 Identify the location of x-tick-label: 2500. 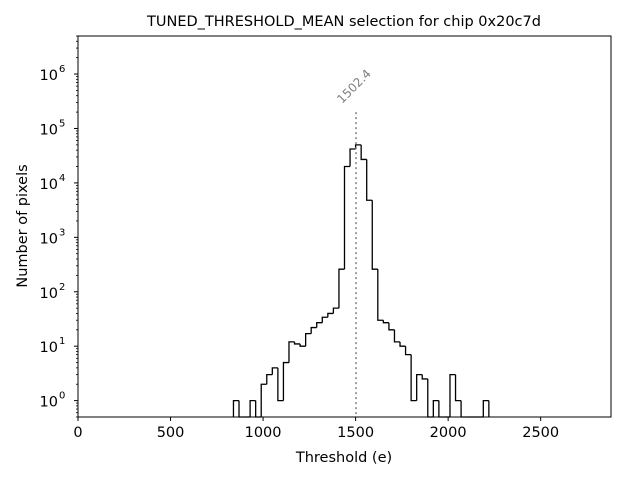
(540, 433).